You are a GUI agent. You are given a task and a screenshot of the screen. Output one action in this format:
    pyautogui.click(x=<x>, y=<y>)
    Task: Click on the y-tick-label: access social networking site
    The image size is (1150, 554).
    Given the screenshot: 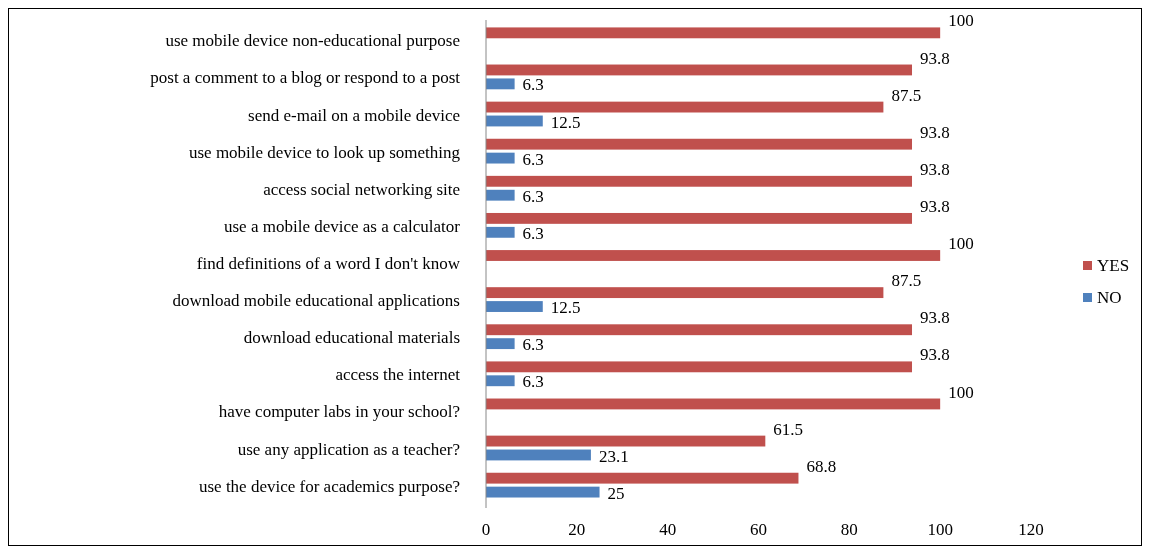 What is the action you would take?
    pyautogui.click(x=361, y=189)
    